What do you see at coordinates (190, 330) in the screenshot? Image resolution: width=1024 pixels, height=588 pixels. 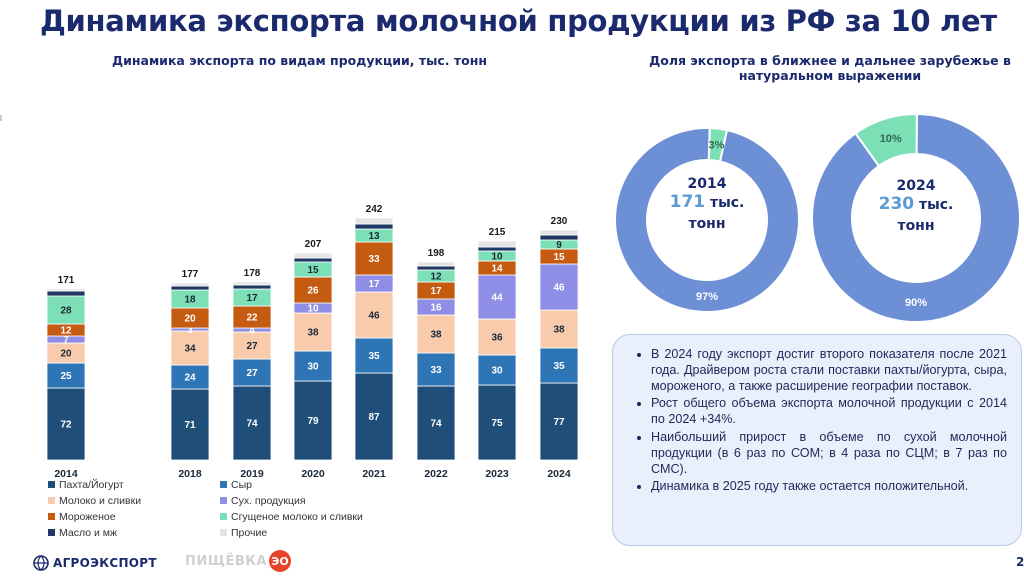 I see `bar-value-label: 3` at bounding box center [190, 330].